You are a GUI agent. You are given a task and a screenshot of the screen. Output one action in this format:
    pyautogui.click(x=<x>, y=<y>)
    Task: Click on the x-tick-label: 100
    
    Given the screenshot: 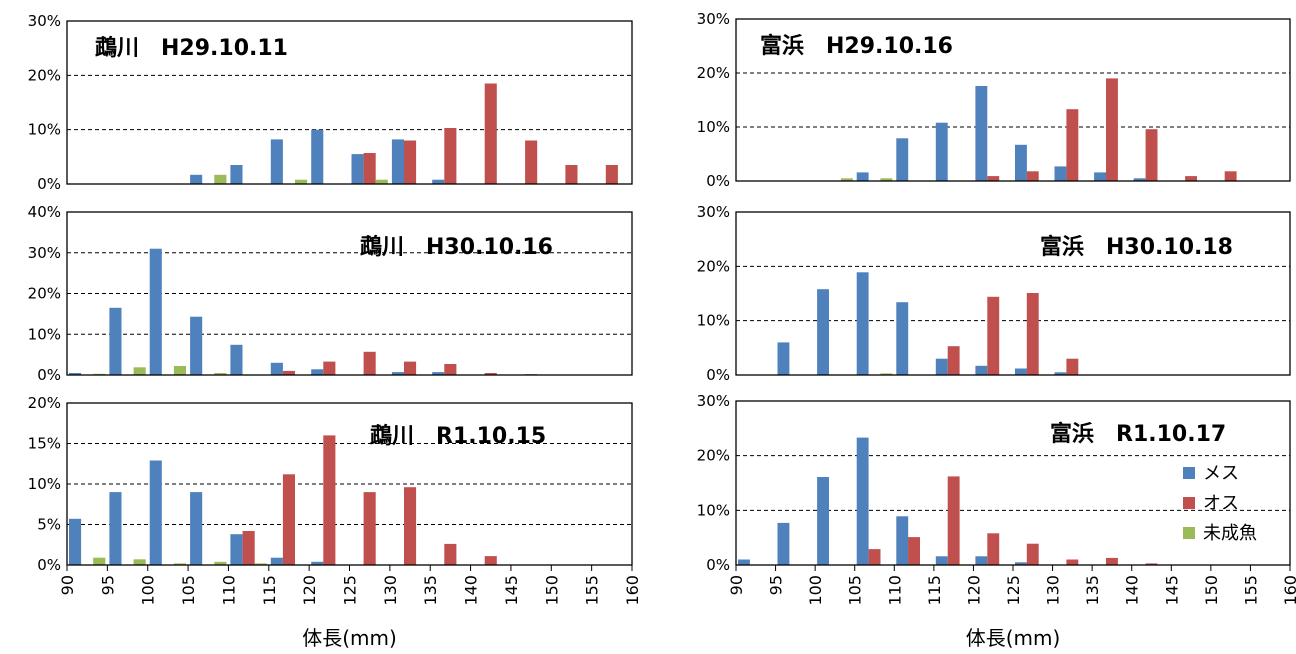 What is the action you would take?
    pyautogui.click(x=148, y=590)
    